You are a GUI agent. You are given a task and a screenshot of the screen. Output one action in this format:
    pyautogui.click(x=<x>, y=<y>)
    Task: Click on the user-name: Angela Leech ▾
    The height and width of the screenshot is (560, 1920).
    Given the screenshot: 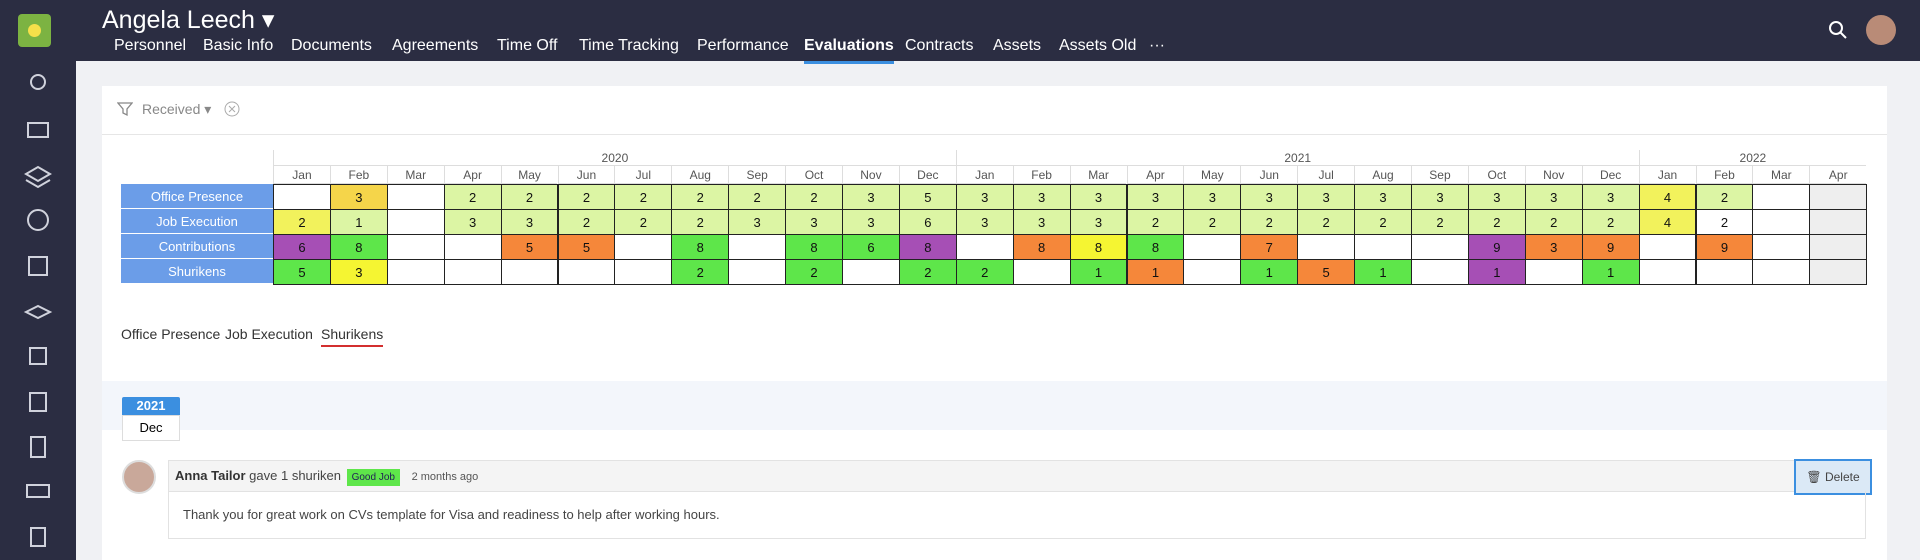 What is the action you would take?
    pyautogui.click(x=188, y=20)
    